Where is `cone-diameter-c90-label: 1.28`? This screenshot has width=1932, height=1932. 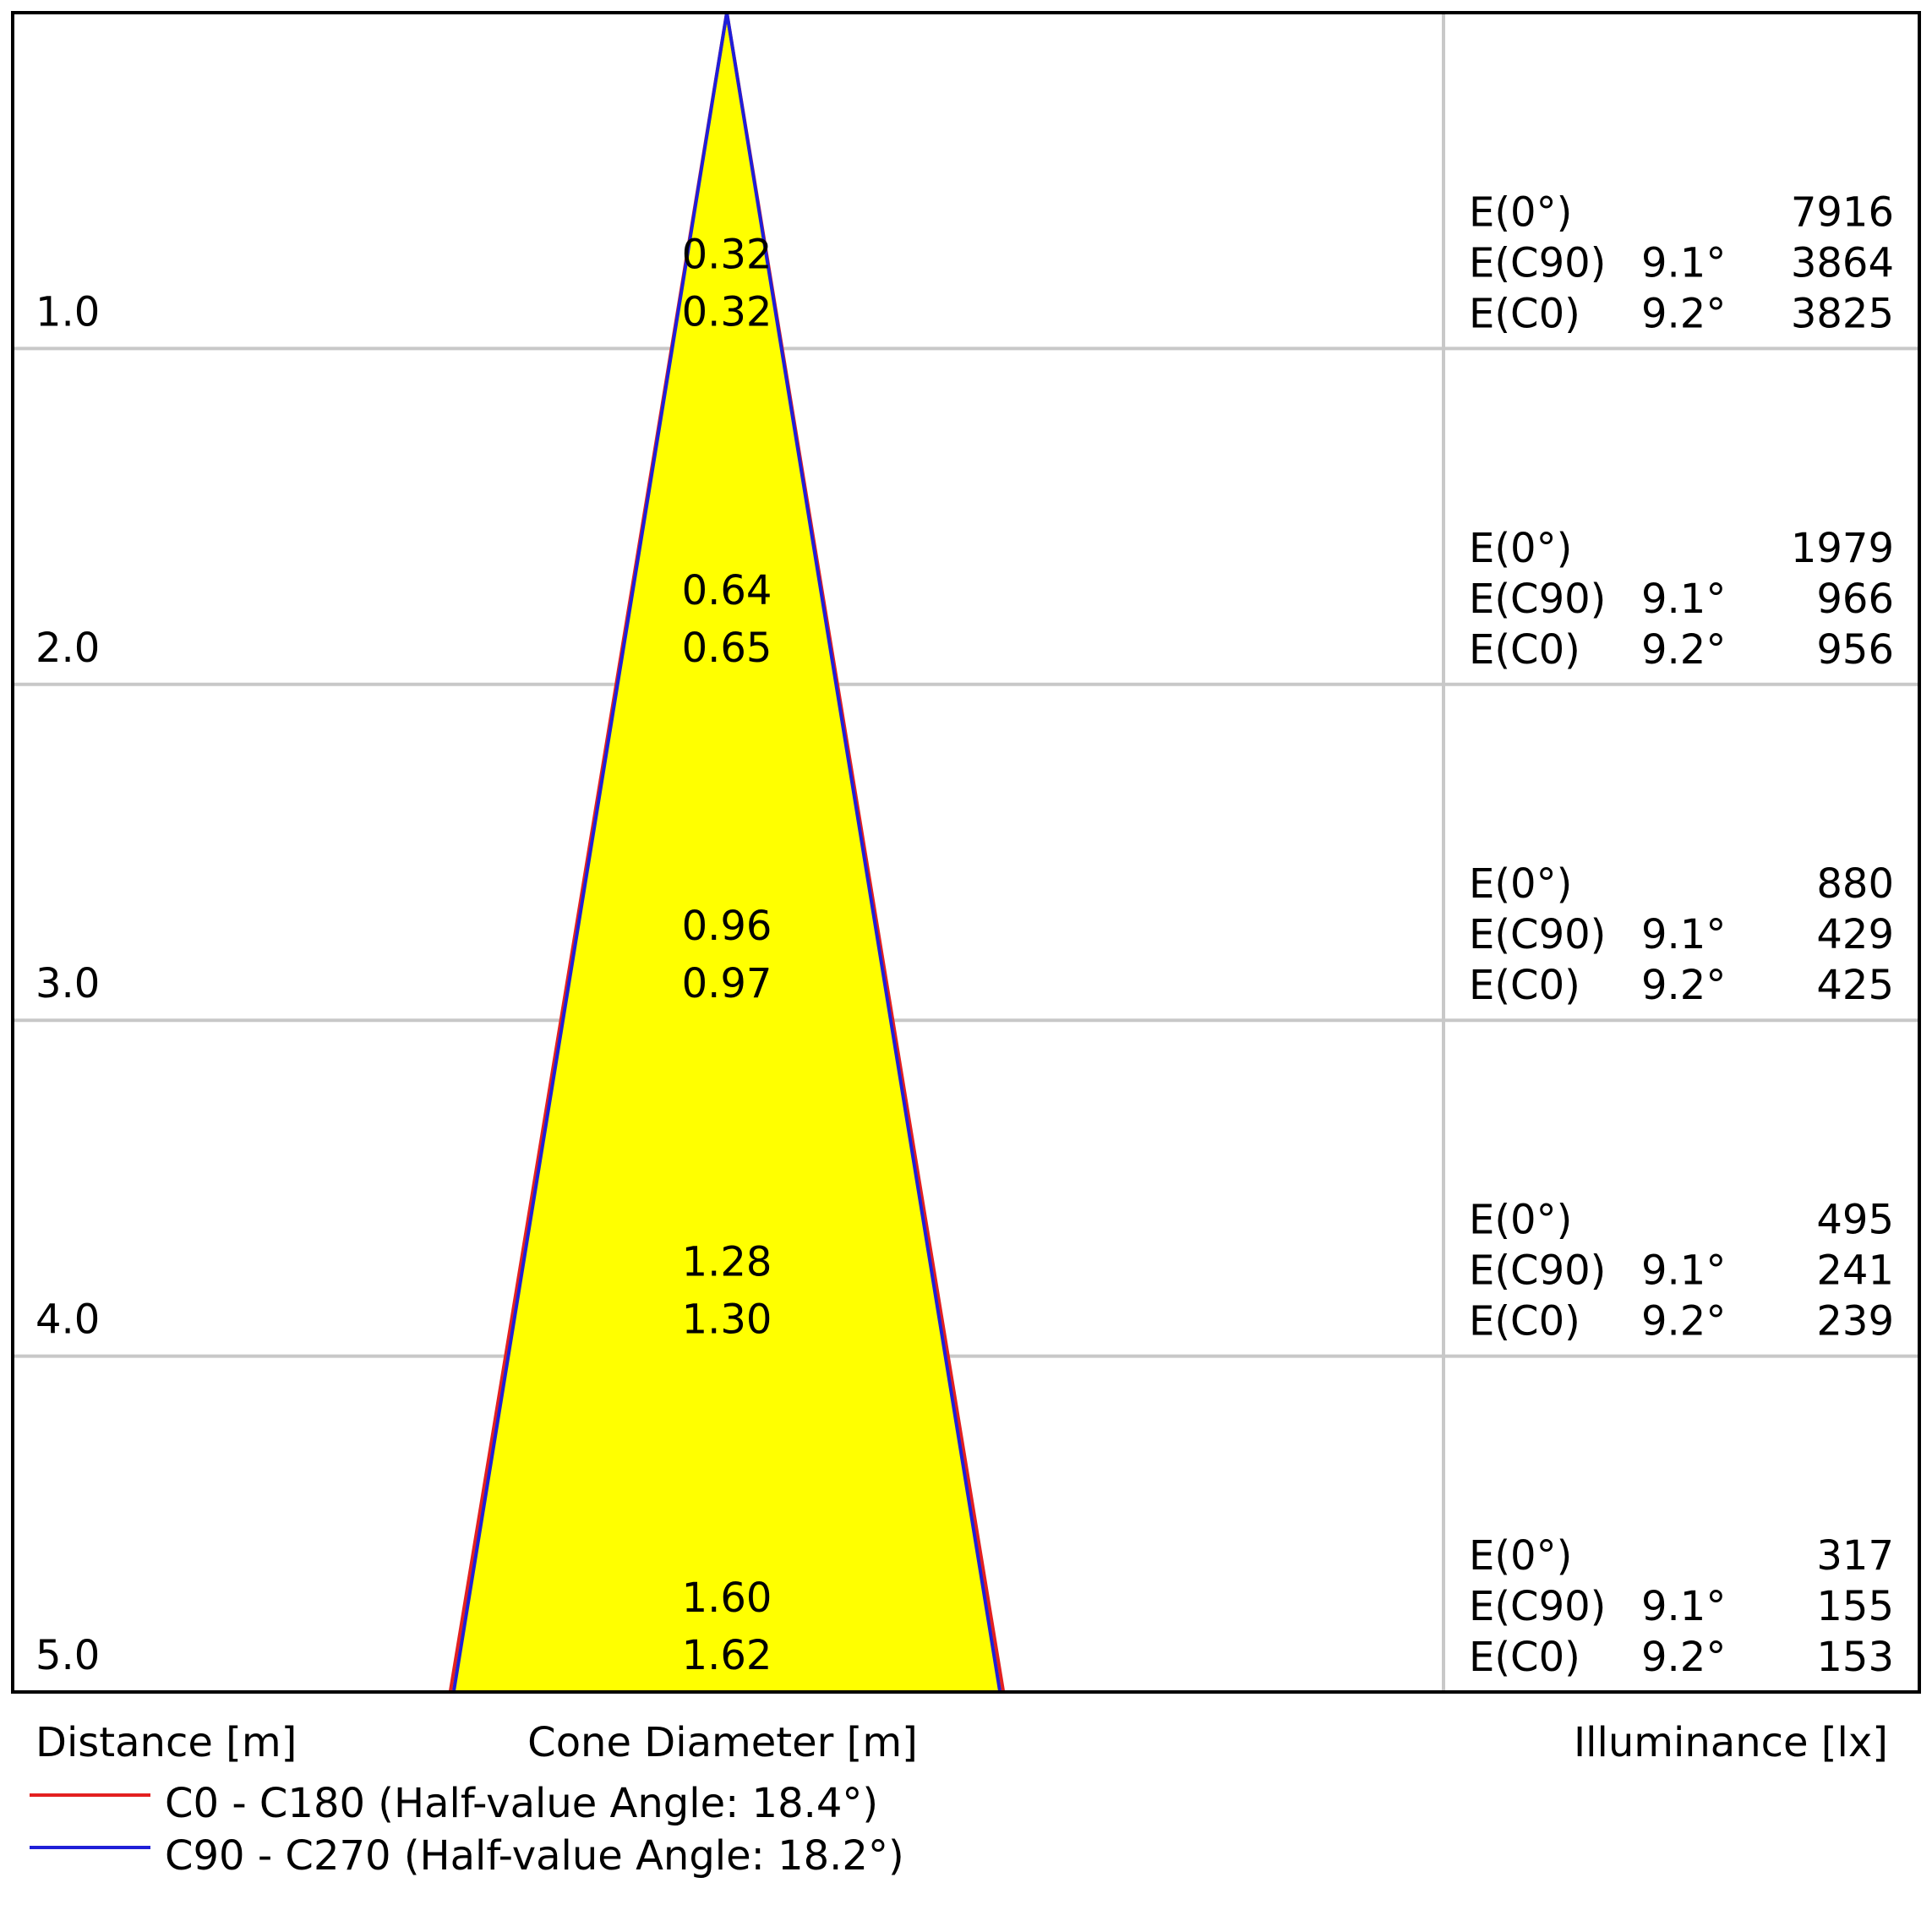
cone-diameter-c90-label: 1.28 is located at coordinates (727, 1262).